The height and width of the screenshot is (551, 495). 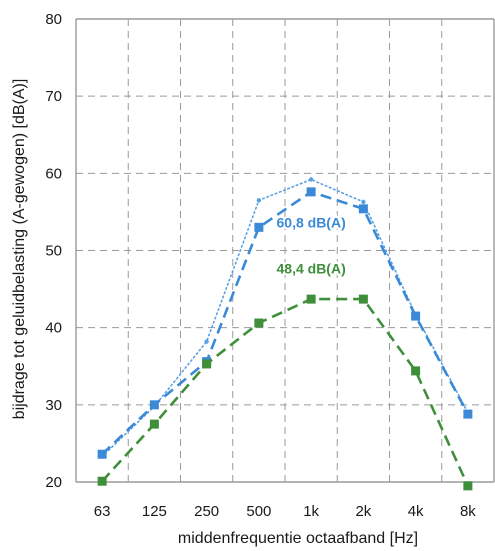 What do you see at coordinates (53, 19) in the screenshot?
I see `y-tick-label: 80` at bounding box center [53, 19].